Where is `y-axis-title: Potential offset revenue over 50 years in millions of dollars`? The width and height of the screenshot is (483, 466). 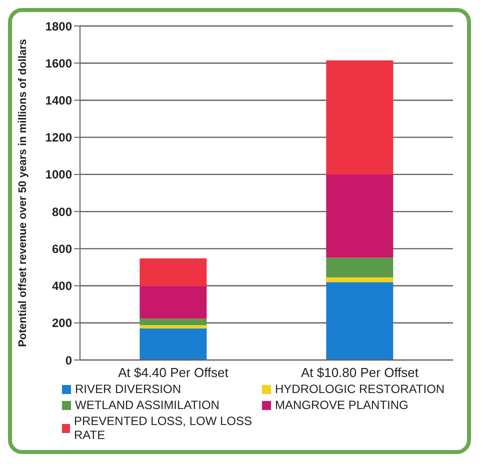
y-axis-title: Potential offset revenue over 50 years in millions of dollars is located at coordinates (22, 193).